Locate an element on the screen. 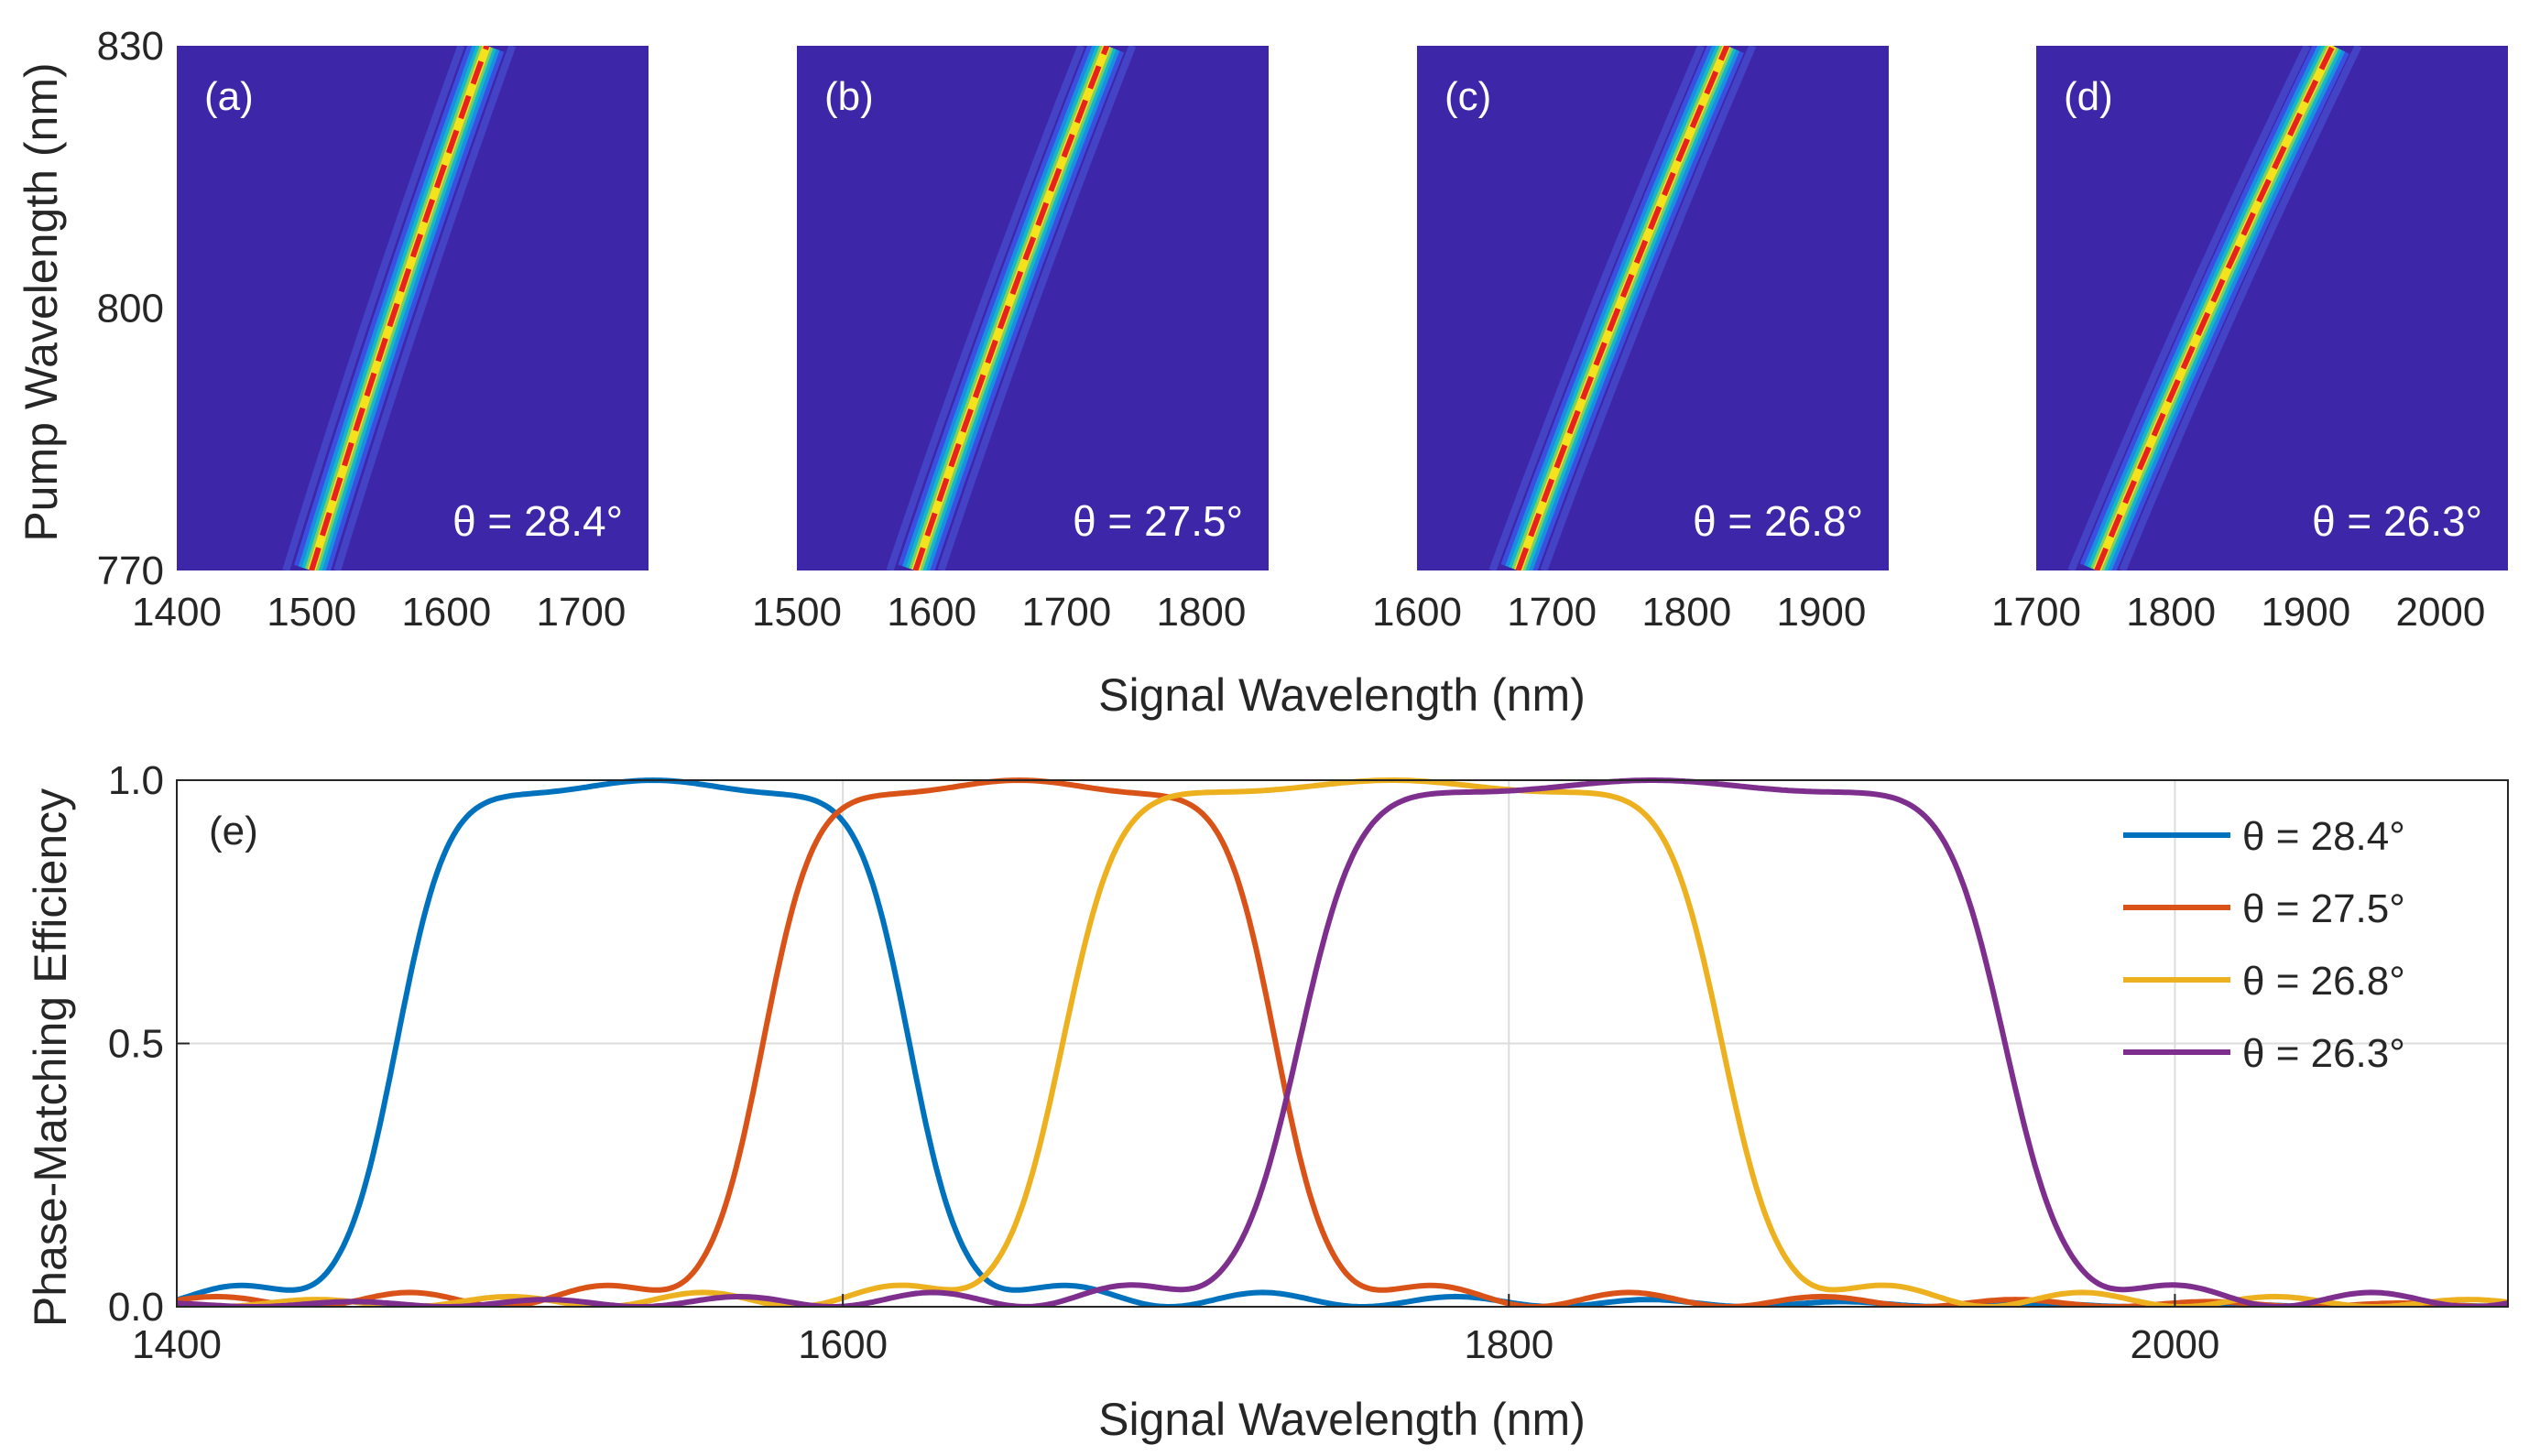 The width and height of the screenshot is (2529, 1456). panel-label: (d) is located at coordinates (2088, 96).